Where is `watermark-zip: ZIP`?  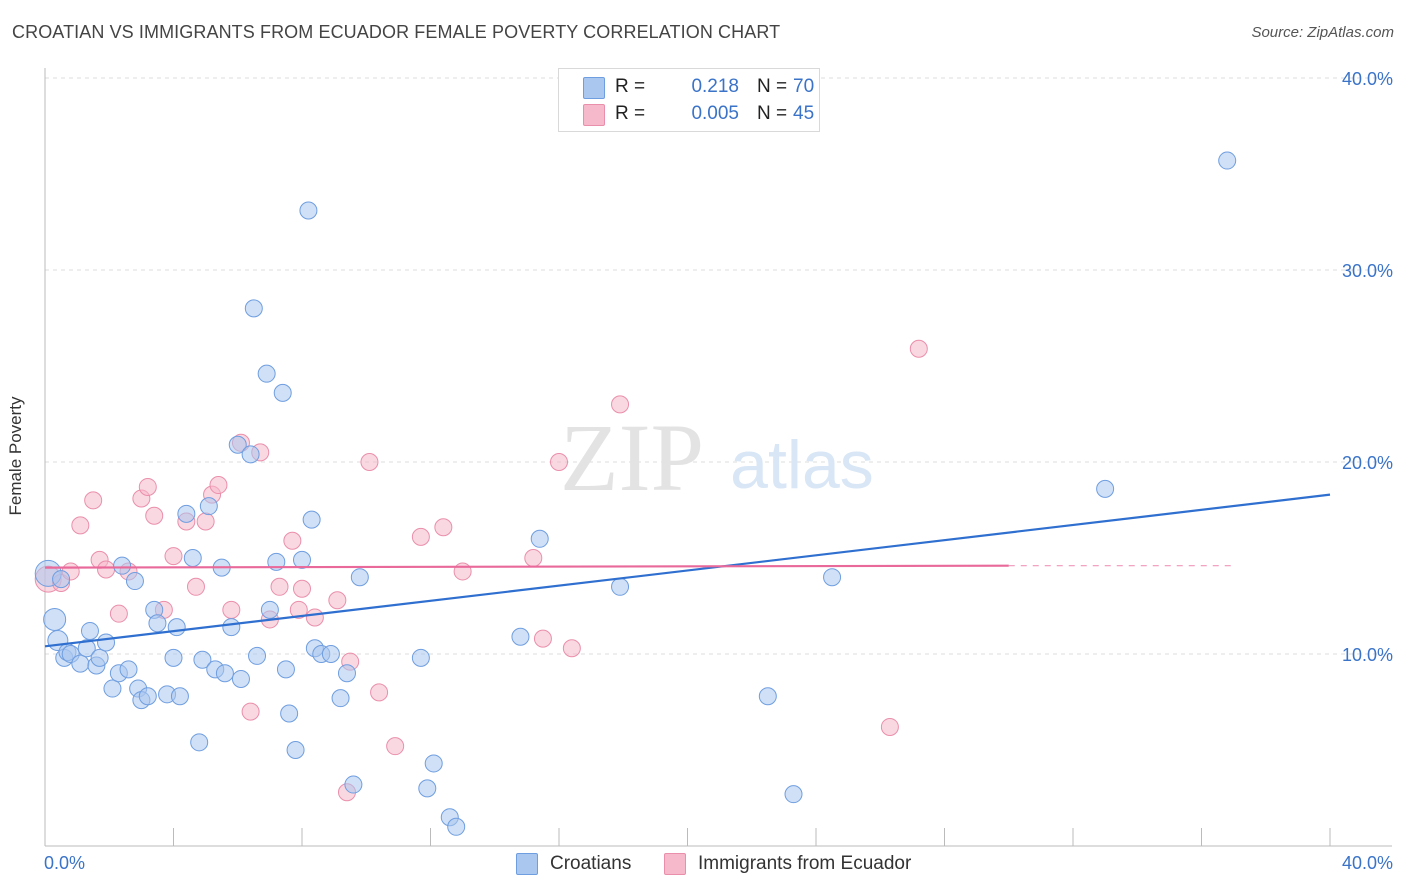
watermark-zip: ZIP is located at coordinates (632, 457).